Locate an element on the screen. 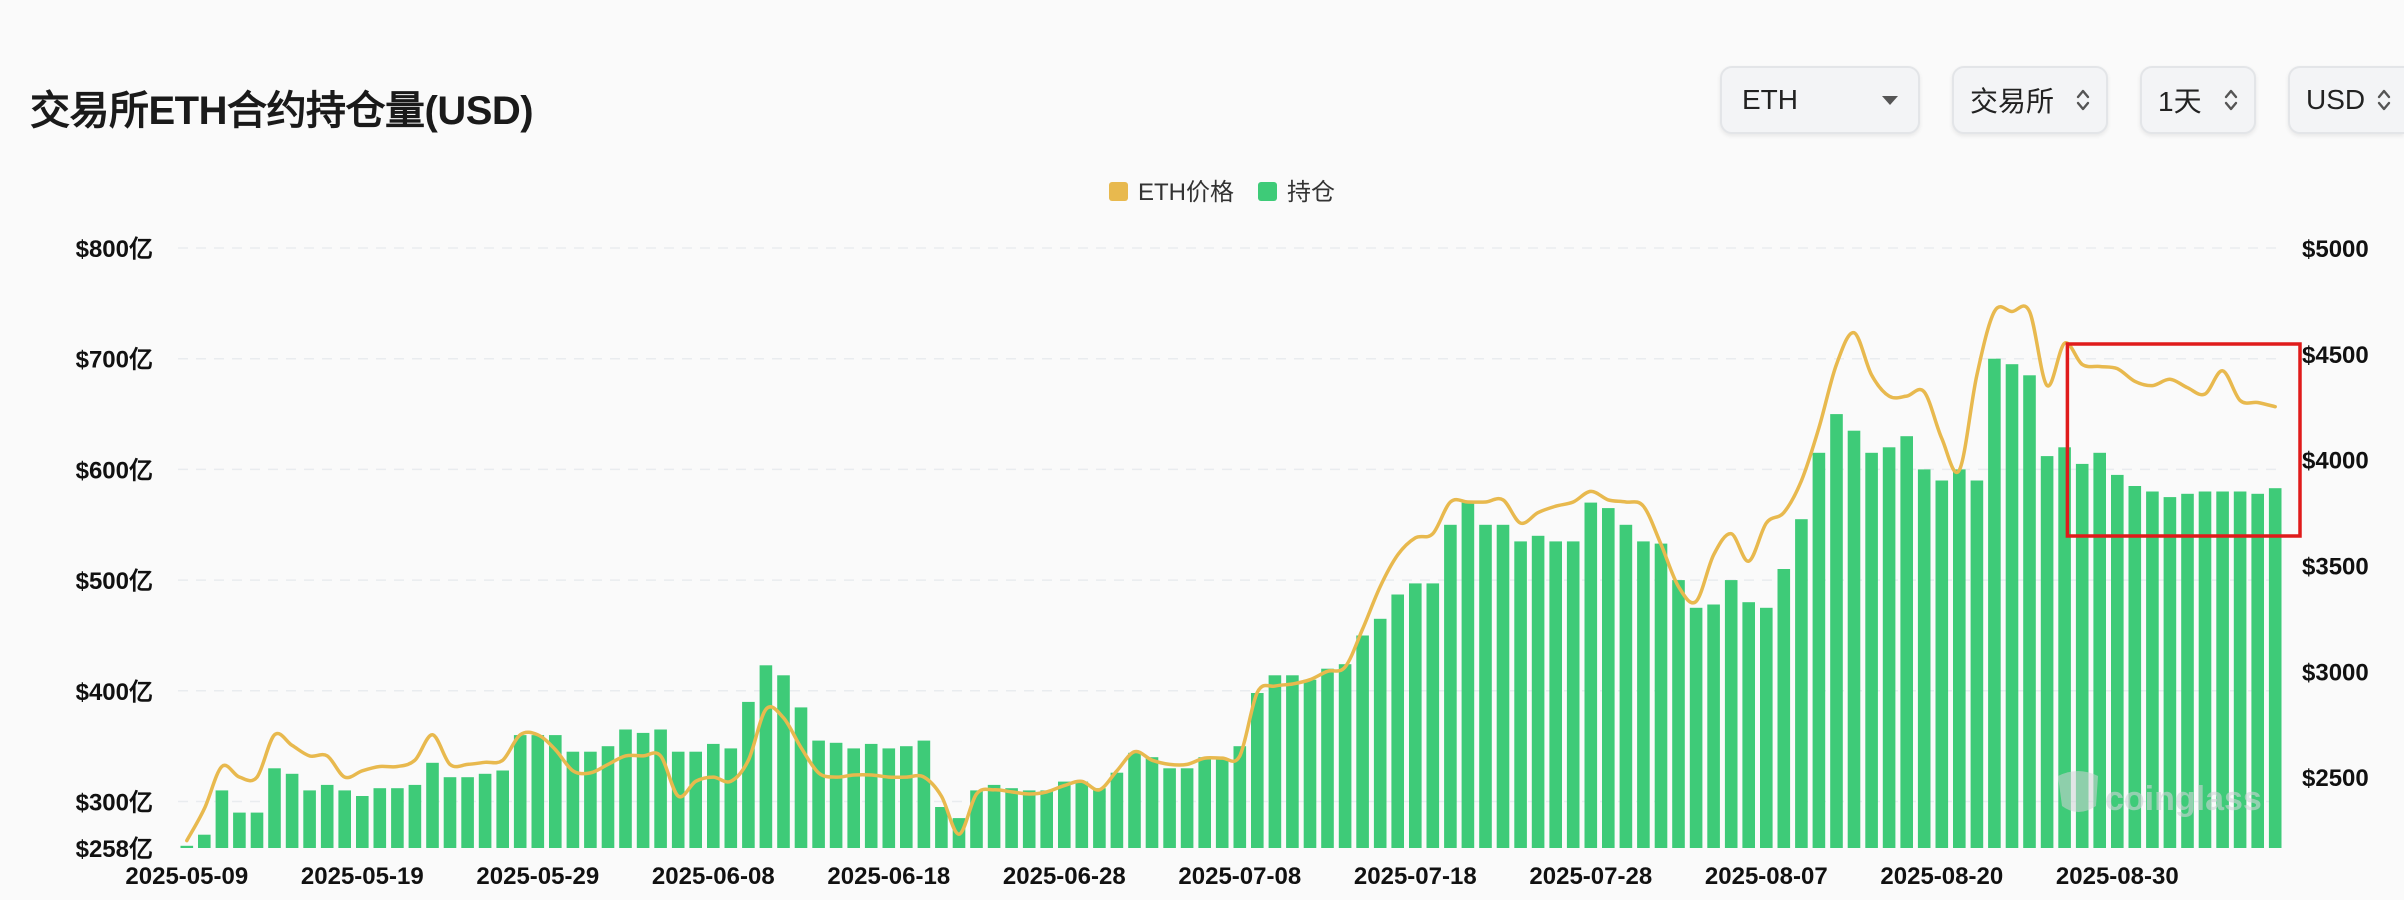 The height and width of the screenshot is (900, 2404). legend-item-price: ETH价格 is located at coordinates (1171, 192).